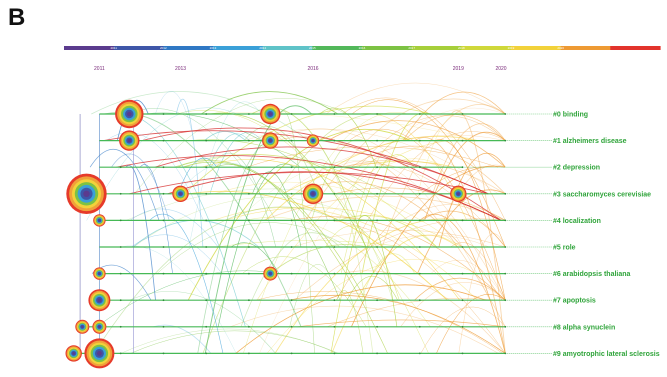  I want to click on year-color-bar: 2011 2012 2013 2014 2015 2016 2017 2018 2019 2020, so click(362, 48).